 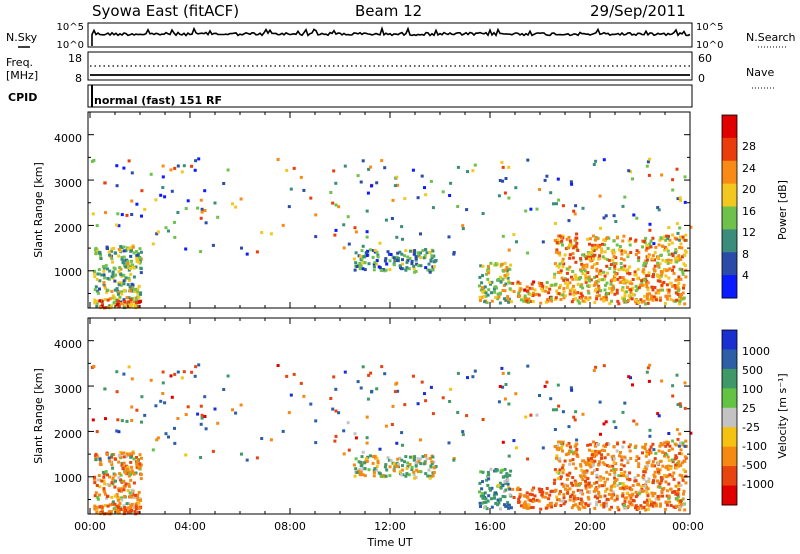 What do you see at coordinates (756, 351) in the screenshot?
I see `vel-cbar-tick-1000: 1000` at bounding box center [756, 351].